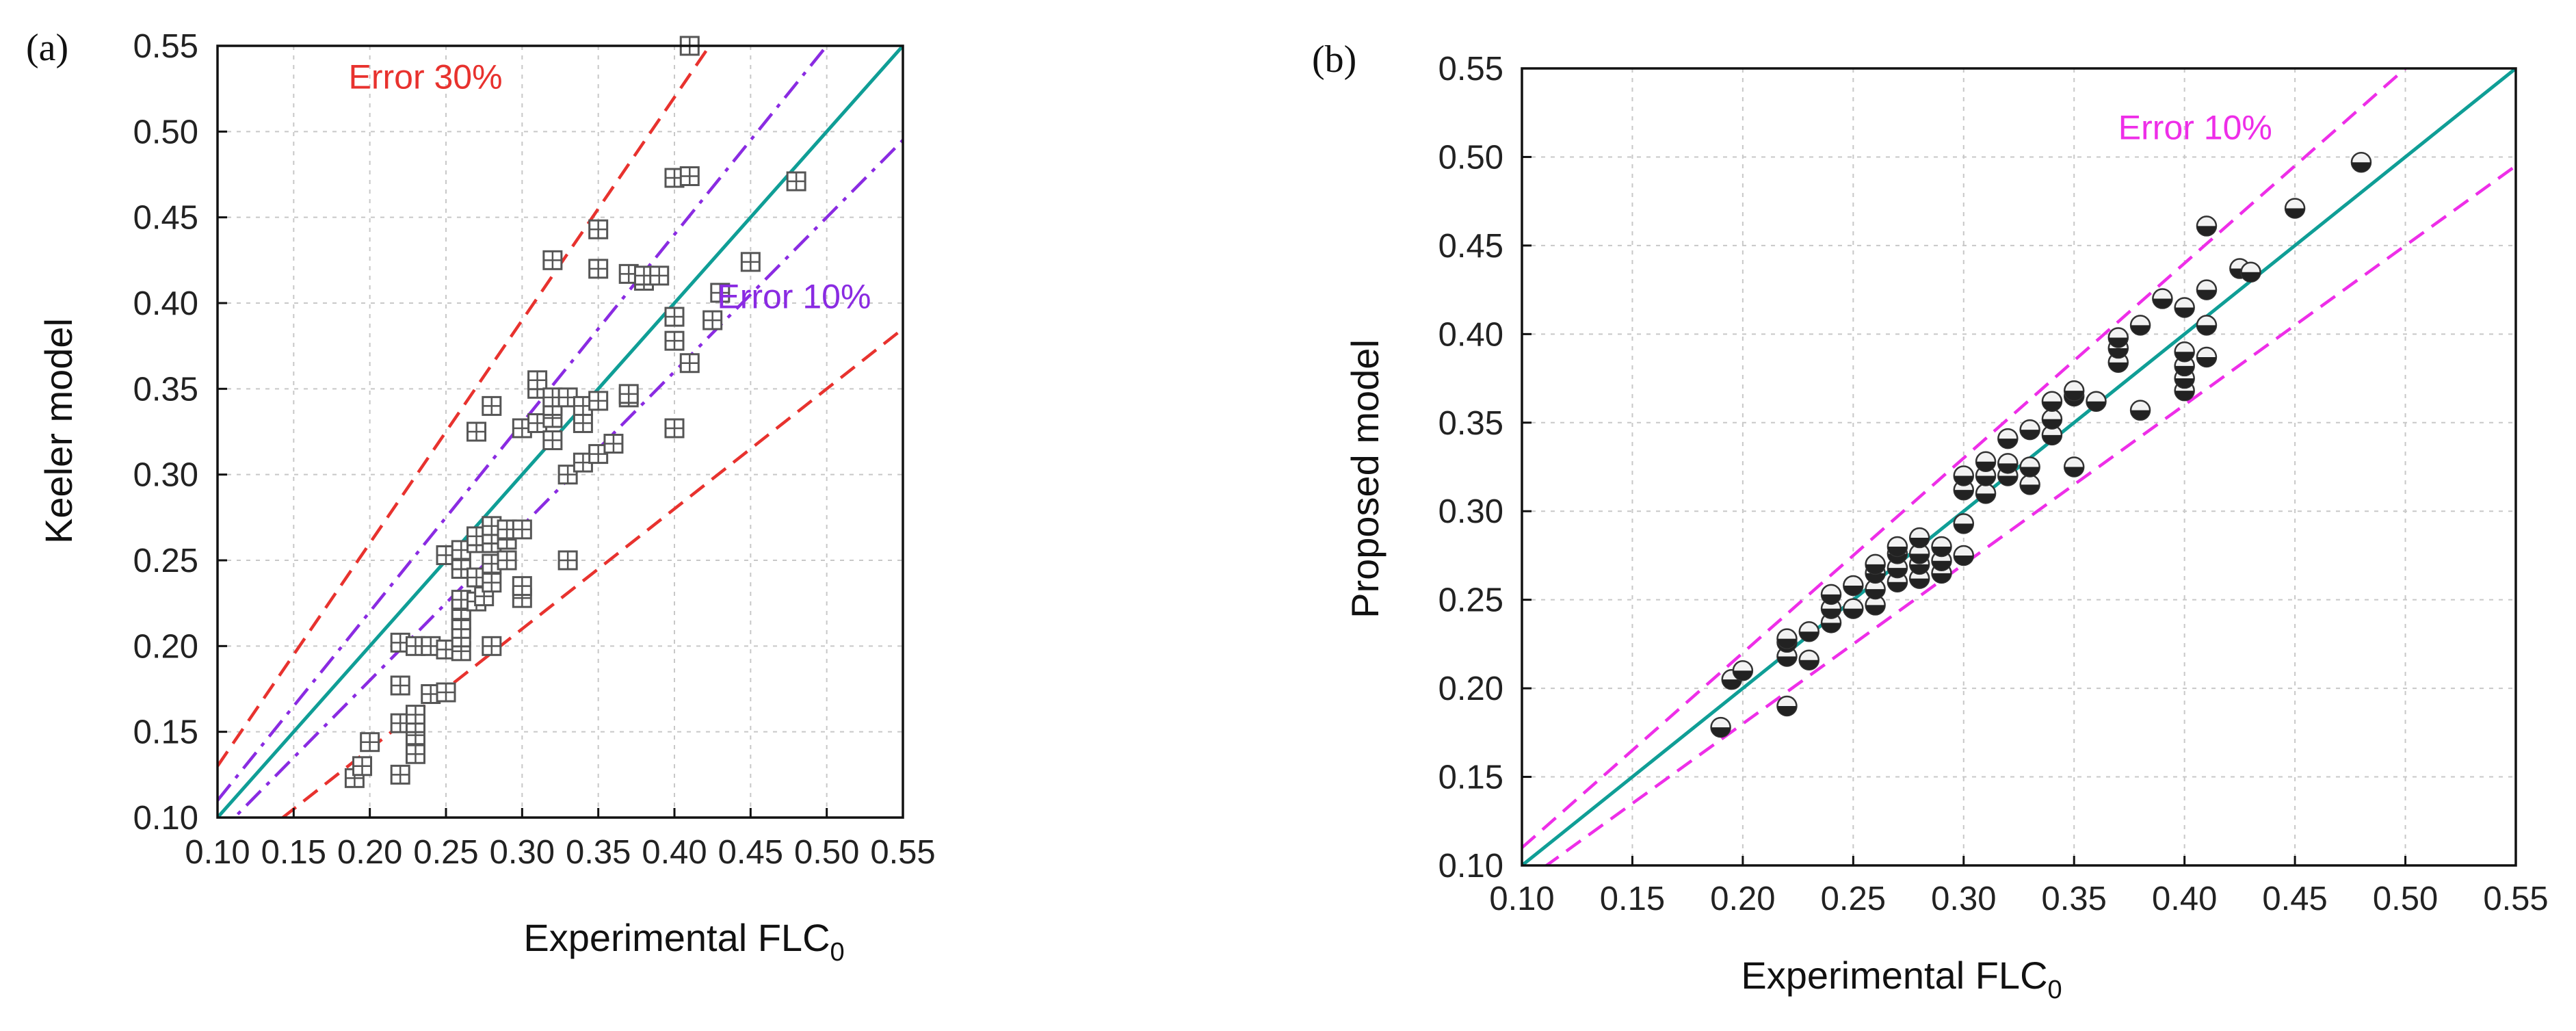 The width and height of the screenshot is (2576, 1031). Describe the element at coordinates (1470, 601) in the screenshot. I see `y-tick-label: 0.25` at that location.